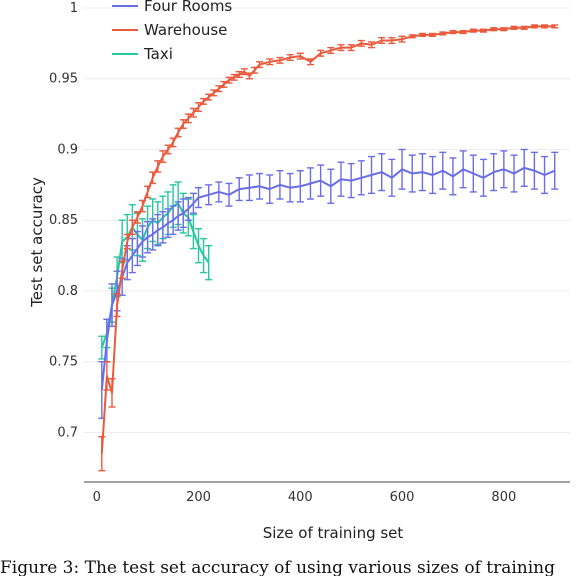  Describe the element at coordinates (185, 30) in the screenshot. I see `legend-label: Warehouse` at that location.